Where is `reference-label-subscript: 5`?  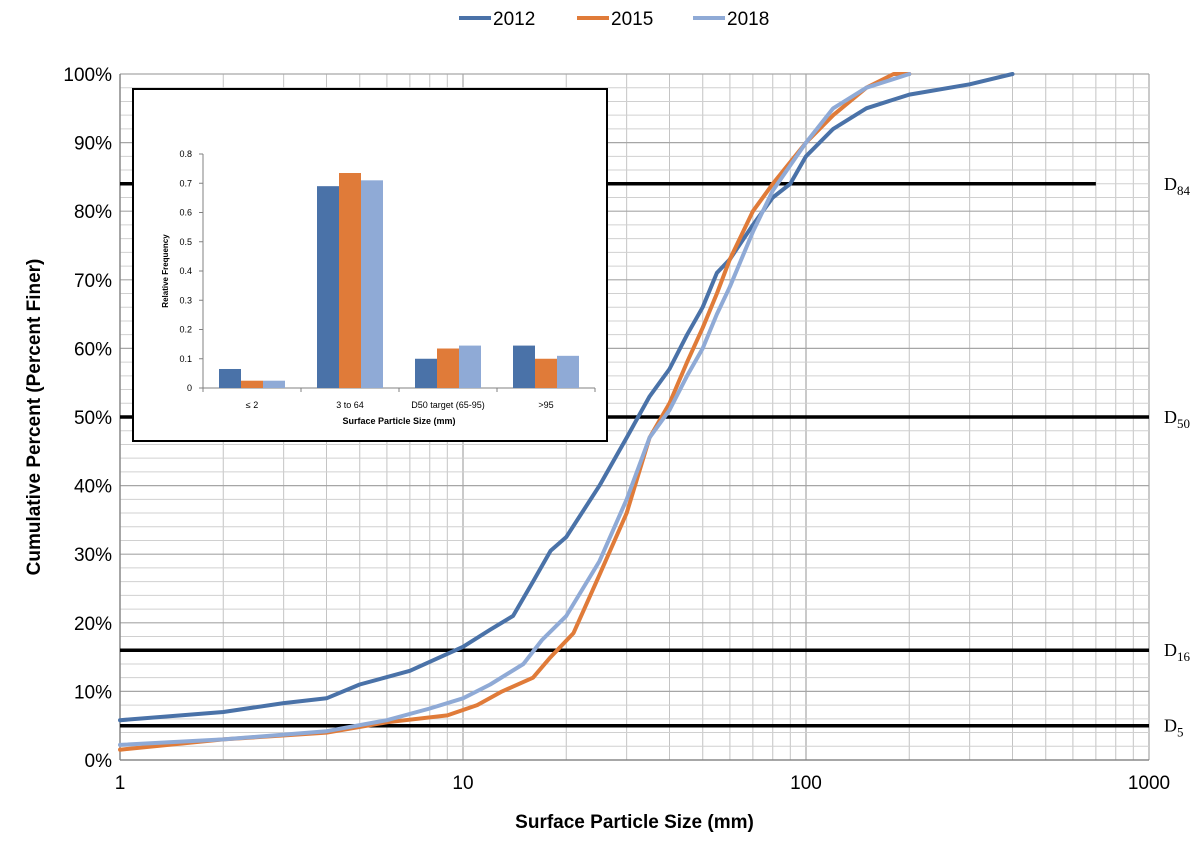 reference-label-subscript: 5 is located at coordinates (1180, 732).